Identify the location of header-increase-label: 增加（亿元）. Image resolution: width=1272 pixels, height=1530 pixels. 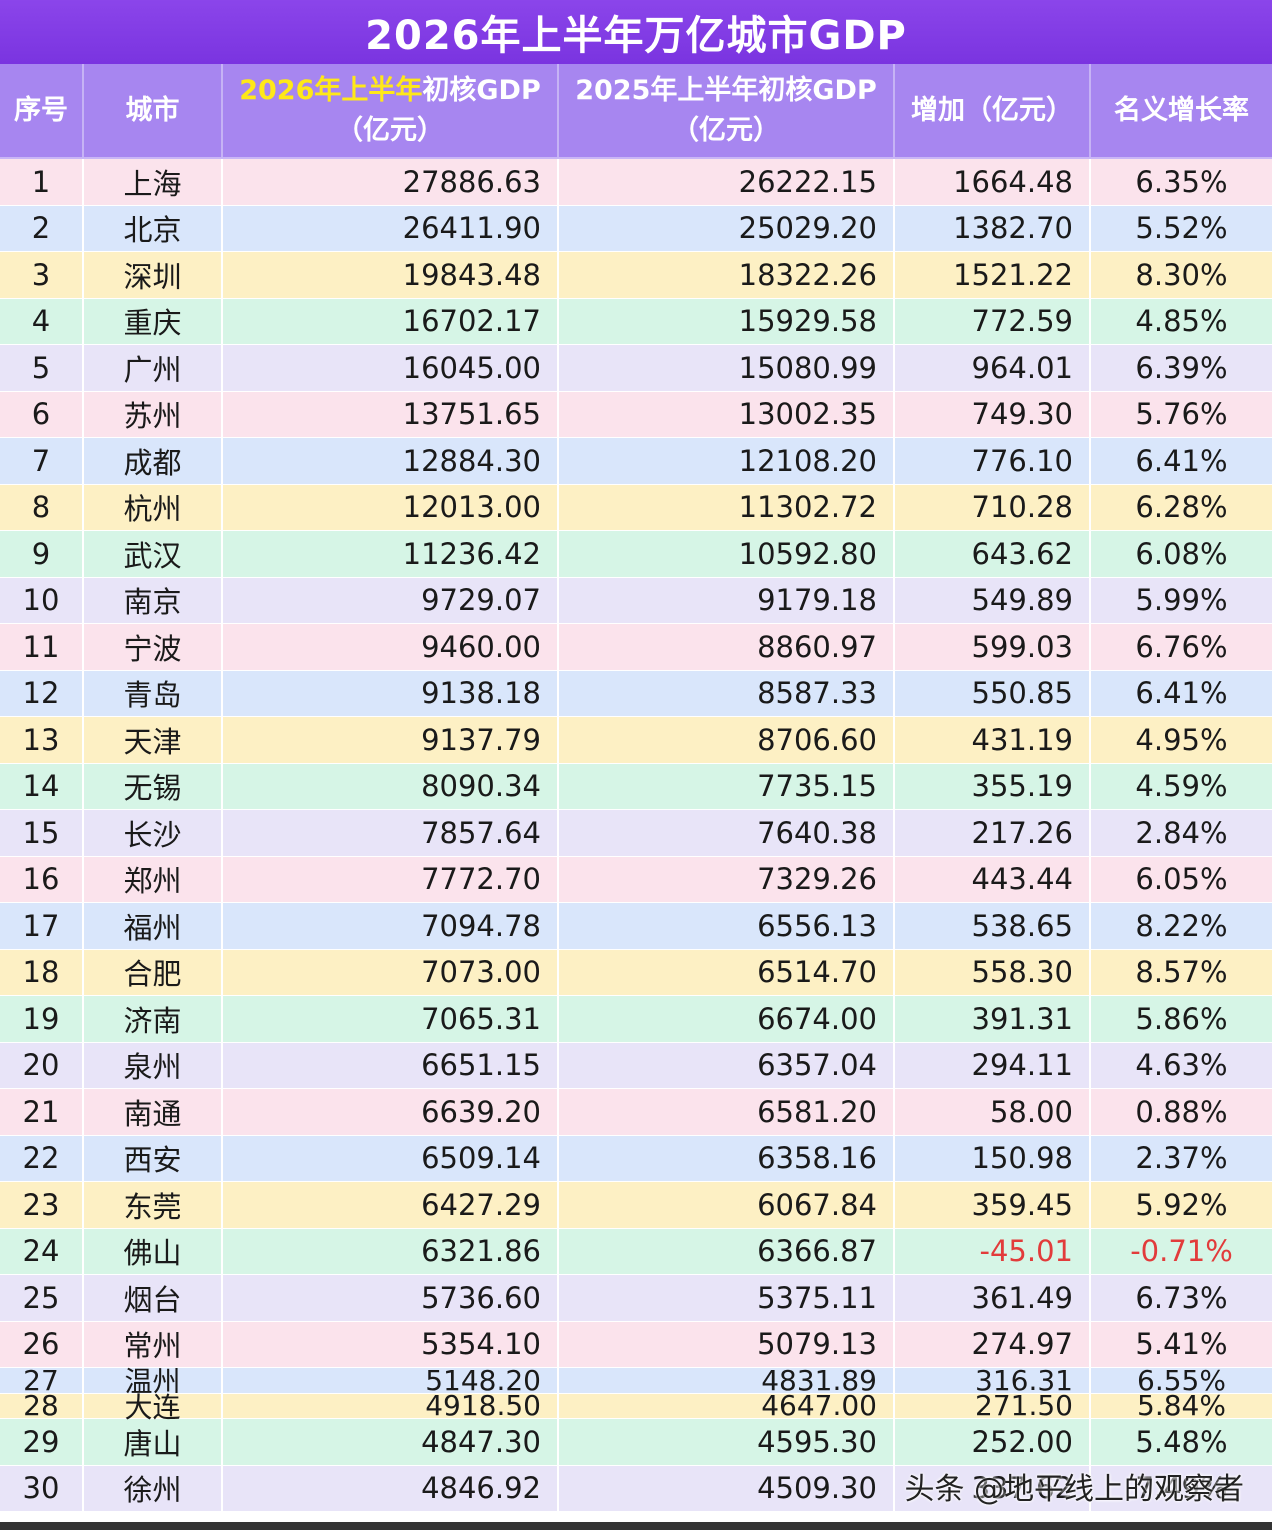
(992, 110).